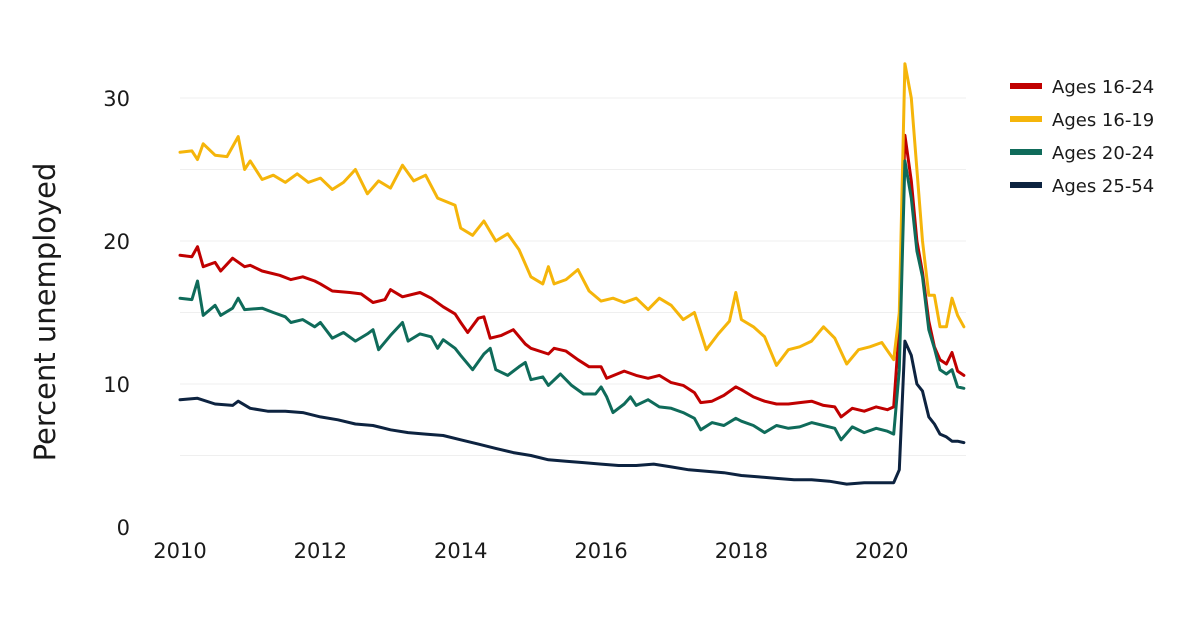 The height and width of the screenshot is (630, 1200). Describe the element at coordinates (1082, 137) in the screenshot. I see `legend: Ages 16-24 Ages 16-19 Ages 20-24 Ages 25-54` at that location.